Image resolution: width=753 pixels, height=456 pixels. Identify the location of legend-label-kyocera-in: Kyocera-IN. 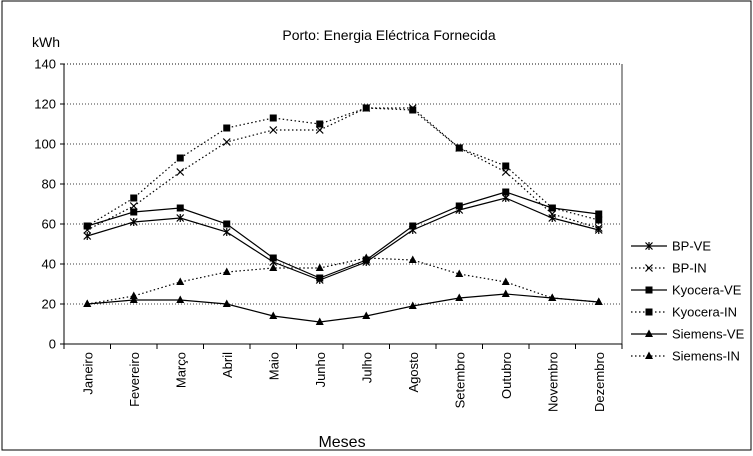
(704, 312).